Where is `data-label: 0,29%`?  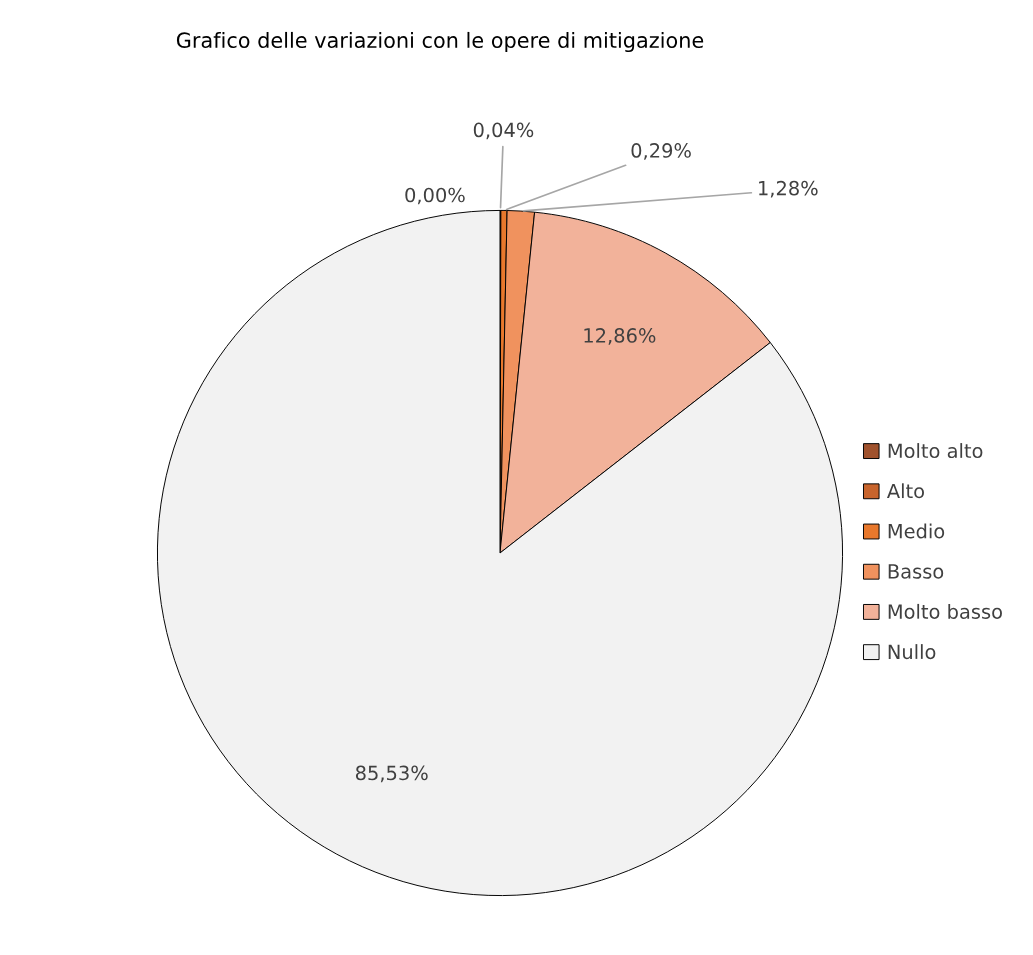 data-label: 0,29% is located at coordinates (661, 151).